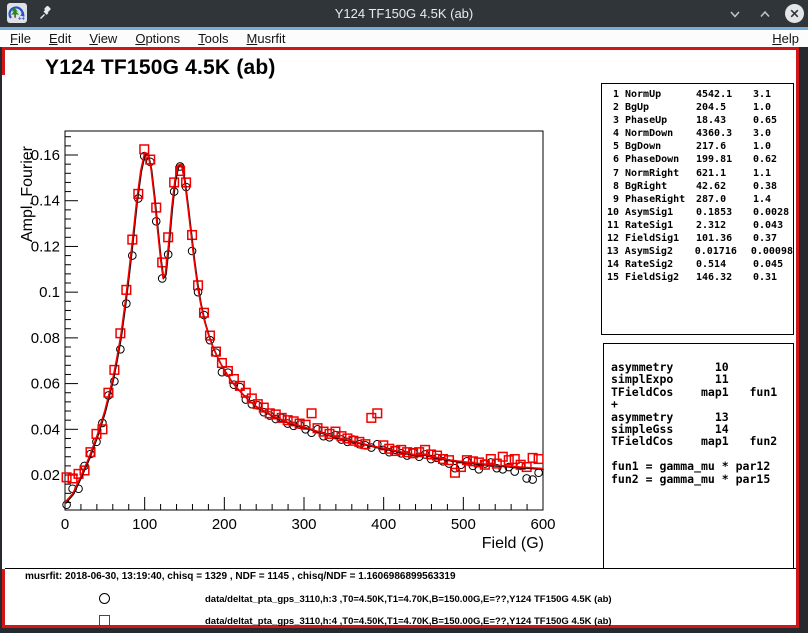  What do you see at coordinates (400, 568) in the screenshot?
I see `info-pad-separator` at bounding box center [400, 568].